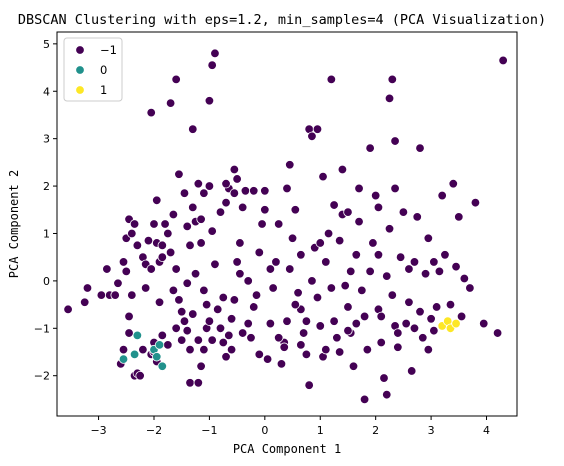  Describe the element at coordinates (103, 90) in the screenshot. I see `legend-label: 1` at that location.